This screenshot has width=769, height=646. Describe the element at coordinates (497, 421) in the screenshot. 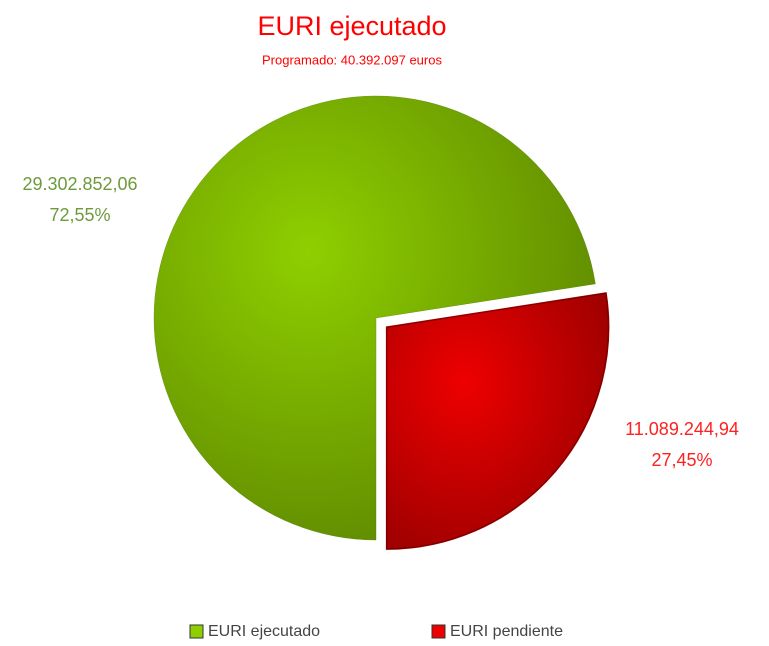

I see `pie-slice` at that location.